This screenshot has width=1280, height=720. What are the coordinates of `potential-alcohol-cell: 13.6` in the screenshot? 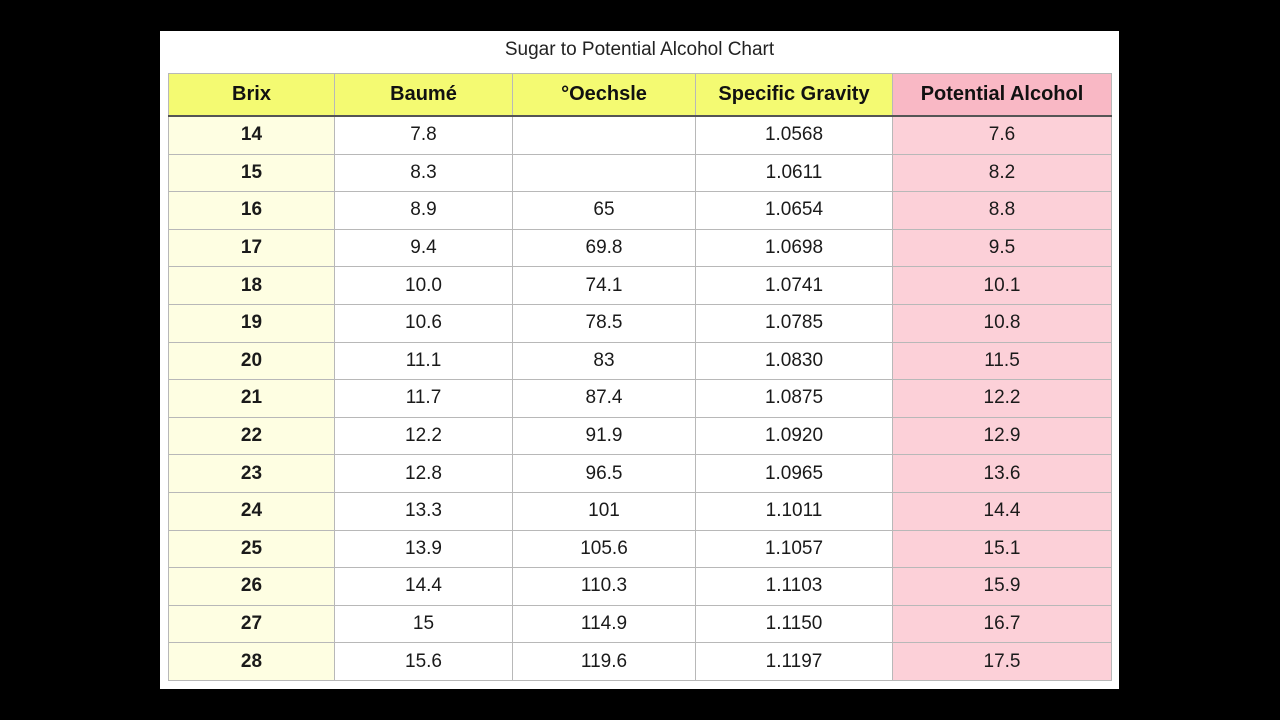 It's located at (1002, 473).